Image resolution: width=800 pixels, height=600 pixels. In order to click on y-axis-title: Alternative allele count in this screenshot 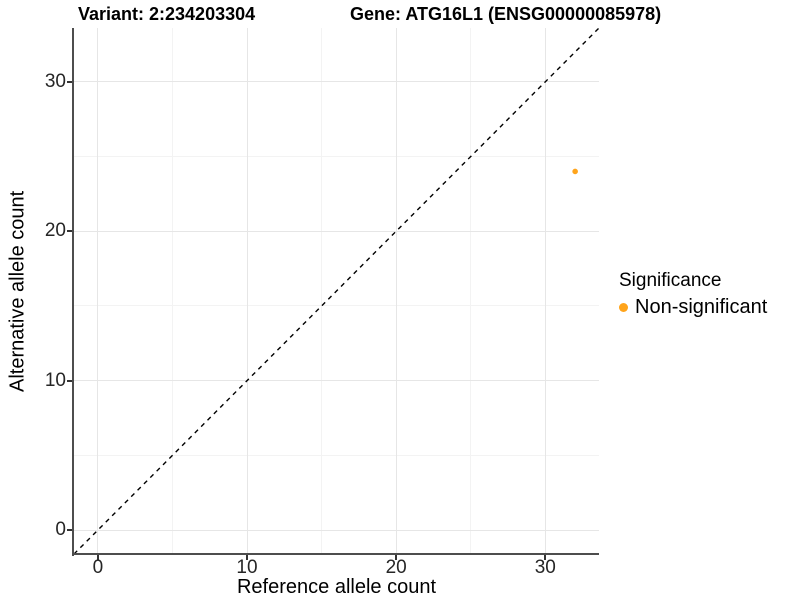, I will do `click(17, 291)`.